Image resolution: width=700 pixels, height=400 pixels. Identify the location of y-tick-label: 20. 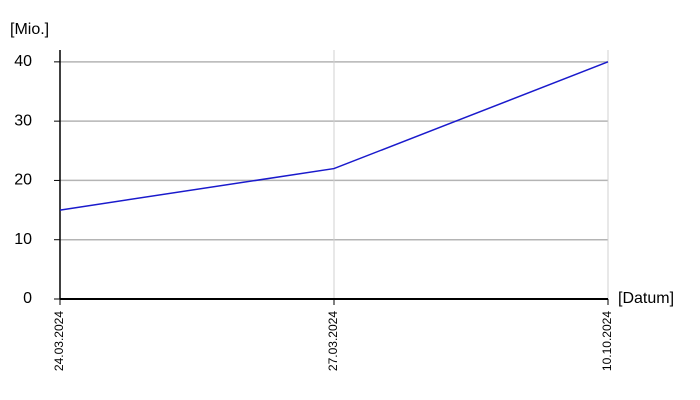
(23, 180).